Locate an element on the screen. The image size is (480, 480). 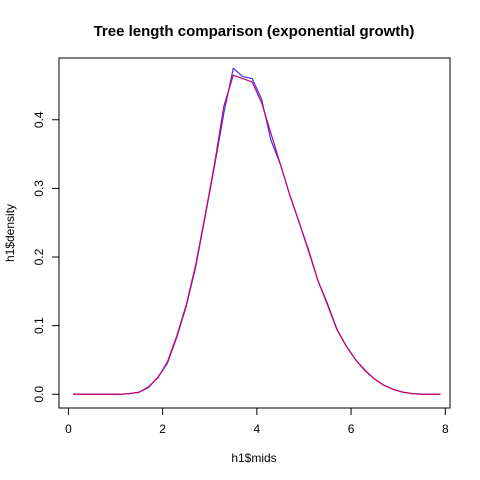
y-tick-label: 0.0 is located at coordinates (39, 394).